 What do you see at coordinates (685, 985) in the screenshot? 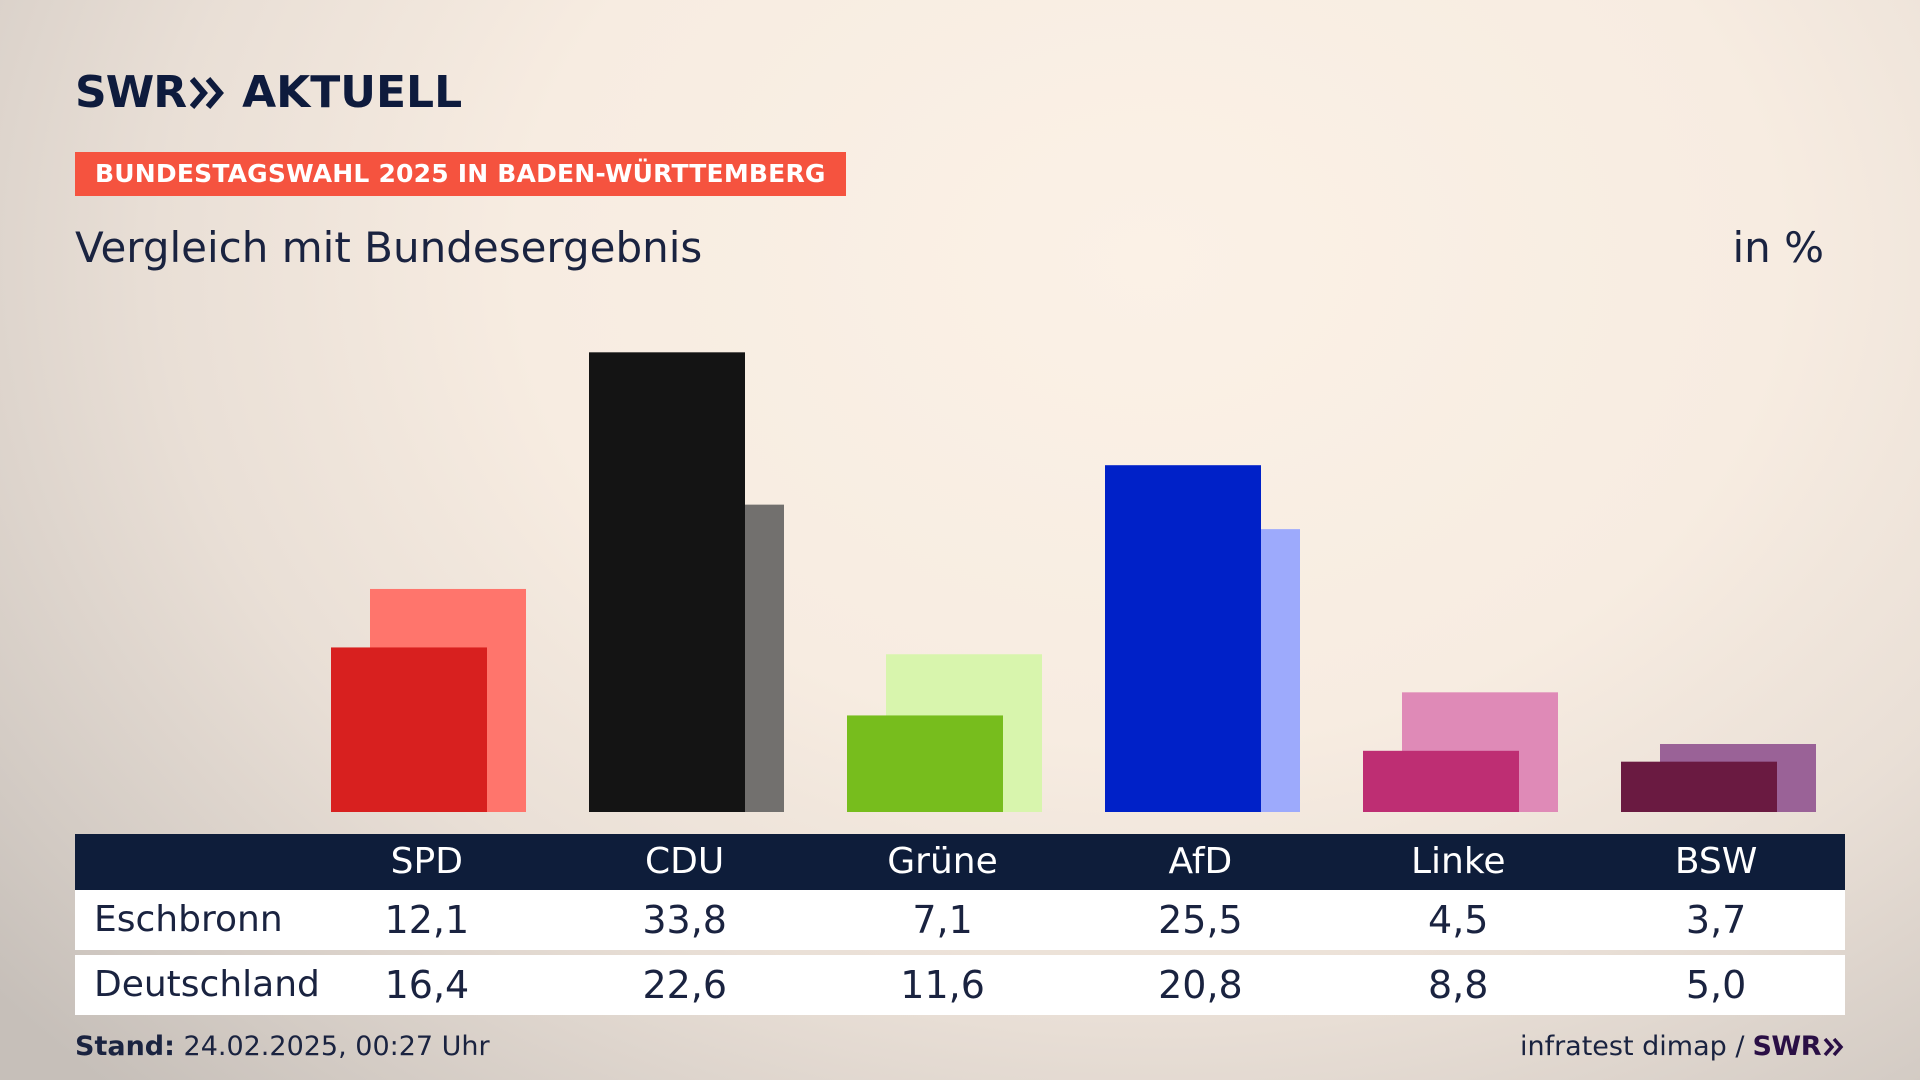
I see `value-cell: 22,6` at bounding box center [685, 985].